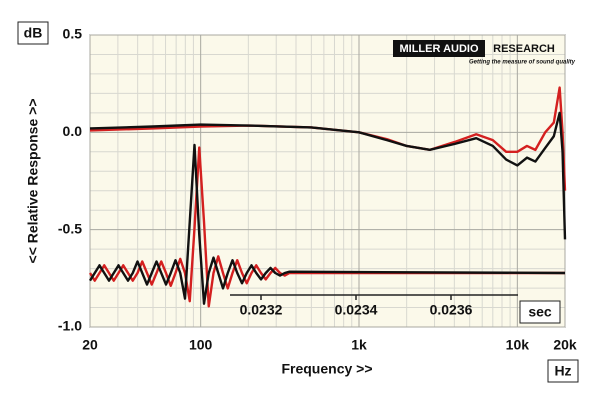  Describe the element at coordinates (356, 310) in the screenshot. I see `inset-tick-label: 0.0234` at that location.